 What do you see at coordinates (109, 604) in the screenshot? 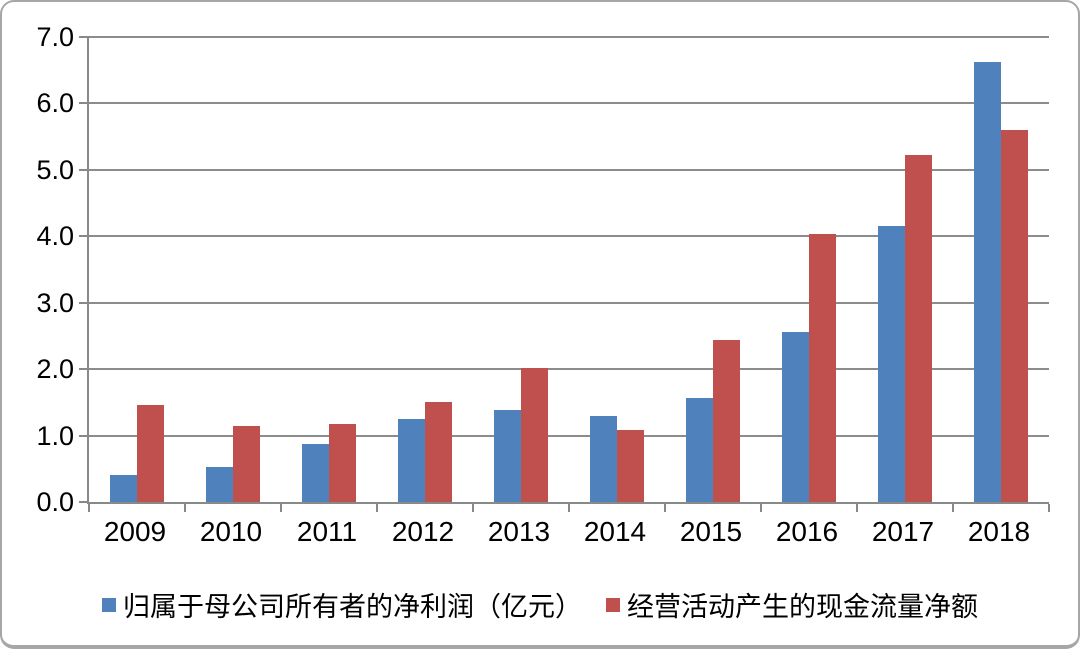
I see `net-profit-swatch-icon` at bounding box center [109, 604].